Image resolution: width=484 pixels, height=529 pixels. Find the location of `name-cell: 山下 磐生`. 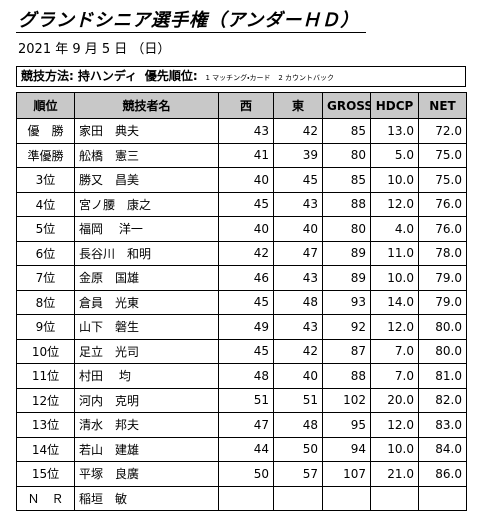

name-cell: 山下 磐生 is located at coordinates (146, 327).